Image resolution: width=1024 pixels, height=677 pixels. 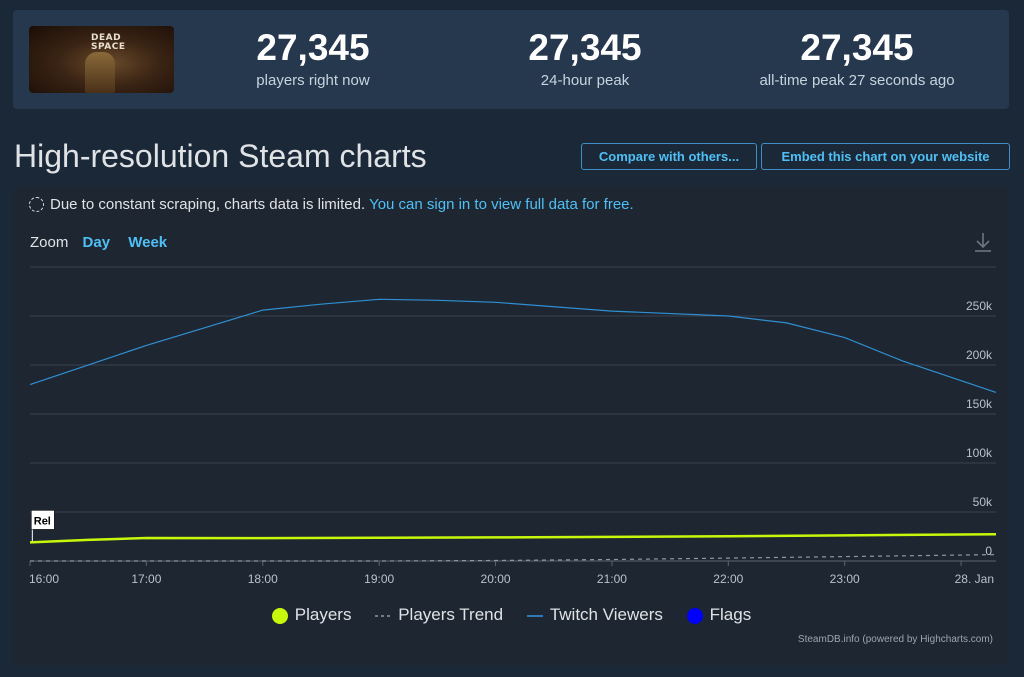 What do you see at coordinates (313, 47) in the screenshot?
I see `players-now-value: 27,345` at bounding box center [313, 47].